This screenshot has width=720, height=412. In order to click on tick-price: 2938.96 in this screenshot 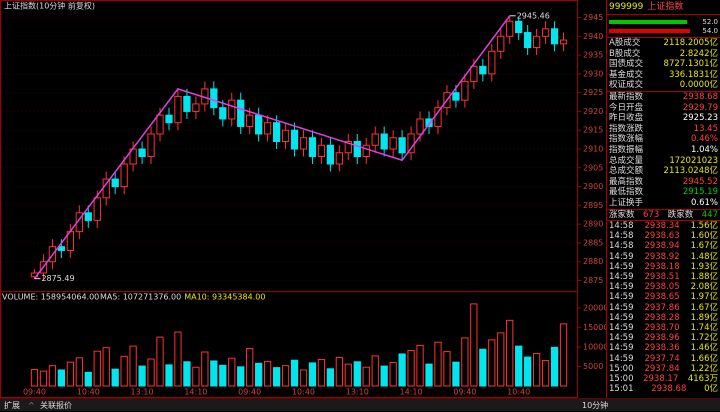, I will do `click(662, 338)`.